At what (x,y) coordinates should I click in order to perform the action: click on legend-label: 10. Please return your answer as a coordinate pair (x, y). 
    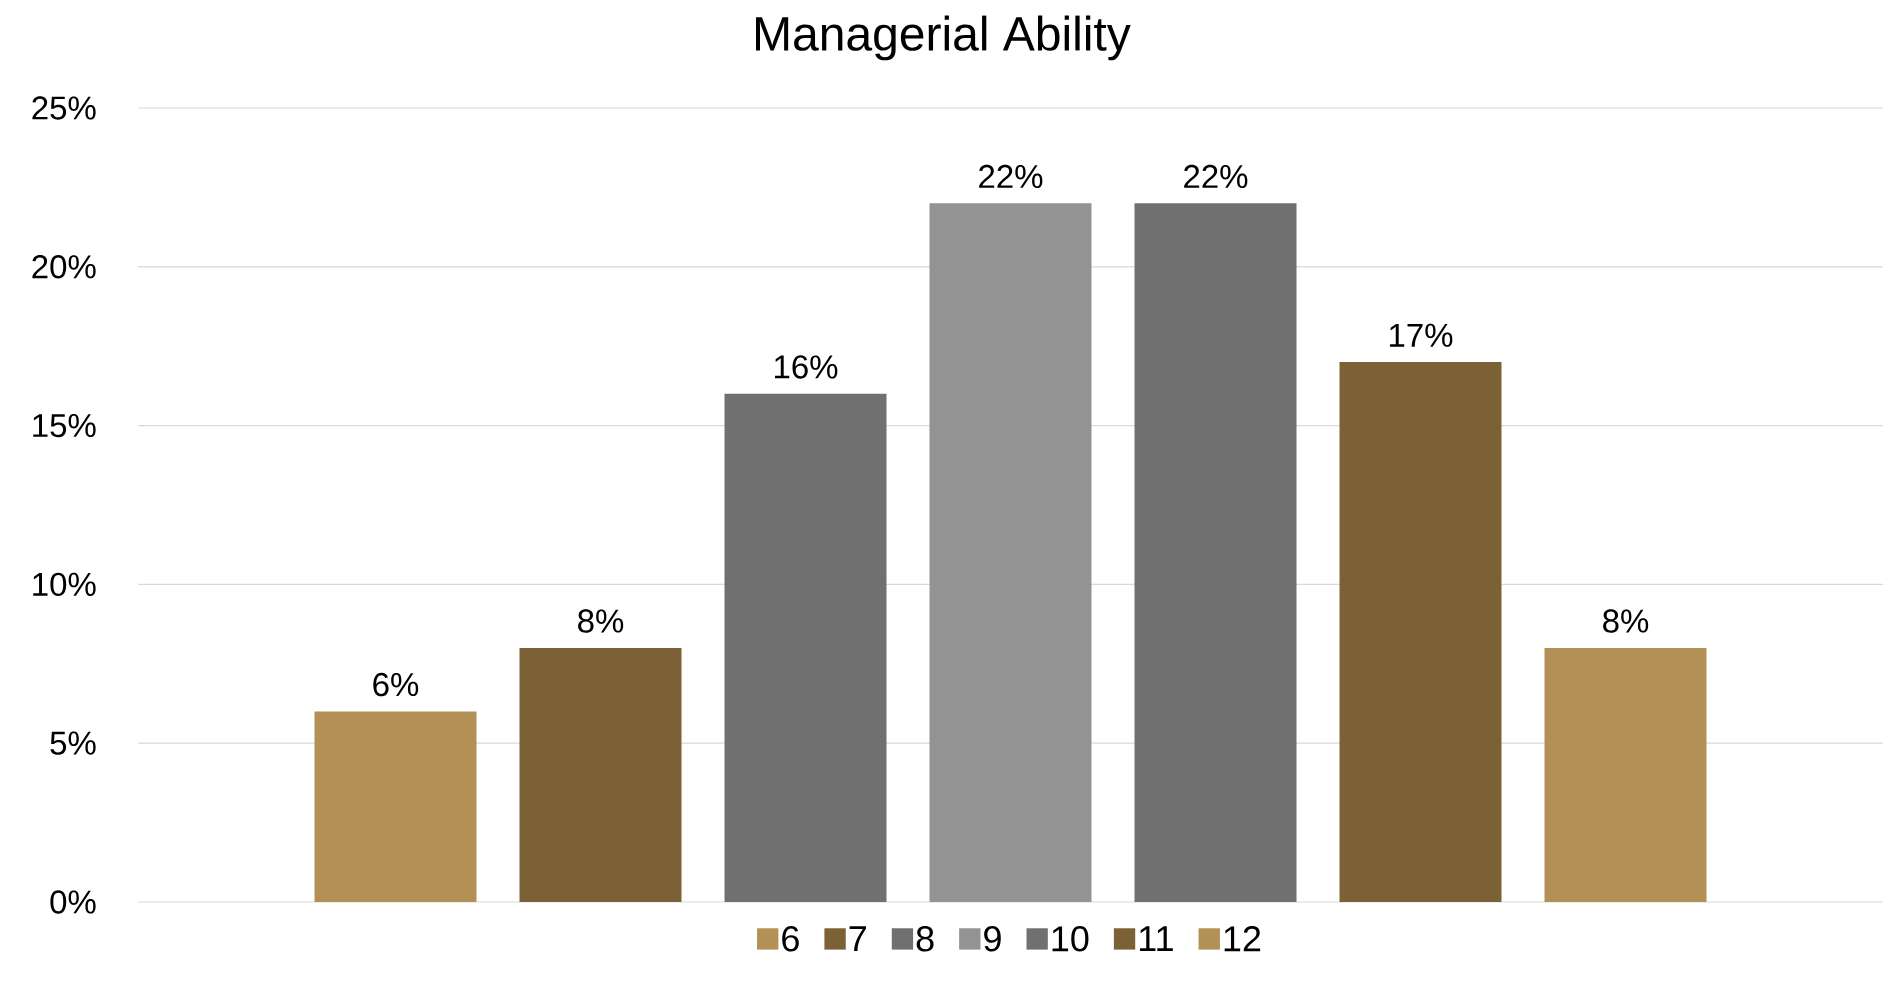
    Looking at the image, I should click on (1070, 939).